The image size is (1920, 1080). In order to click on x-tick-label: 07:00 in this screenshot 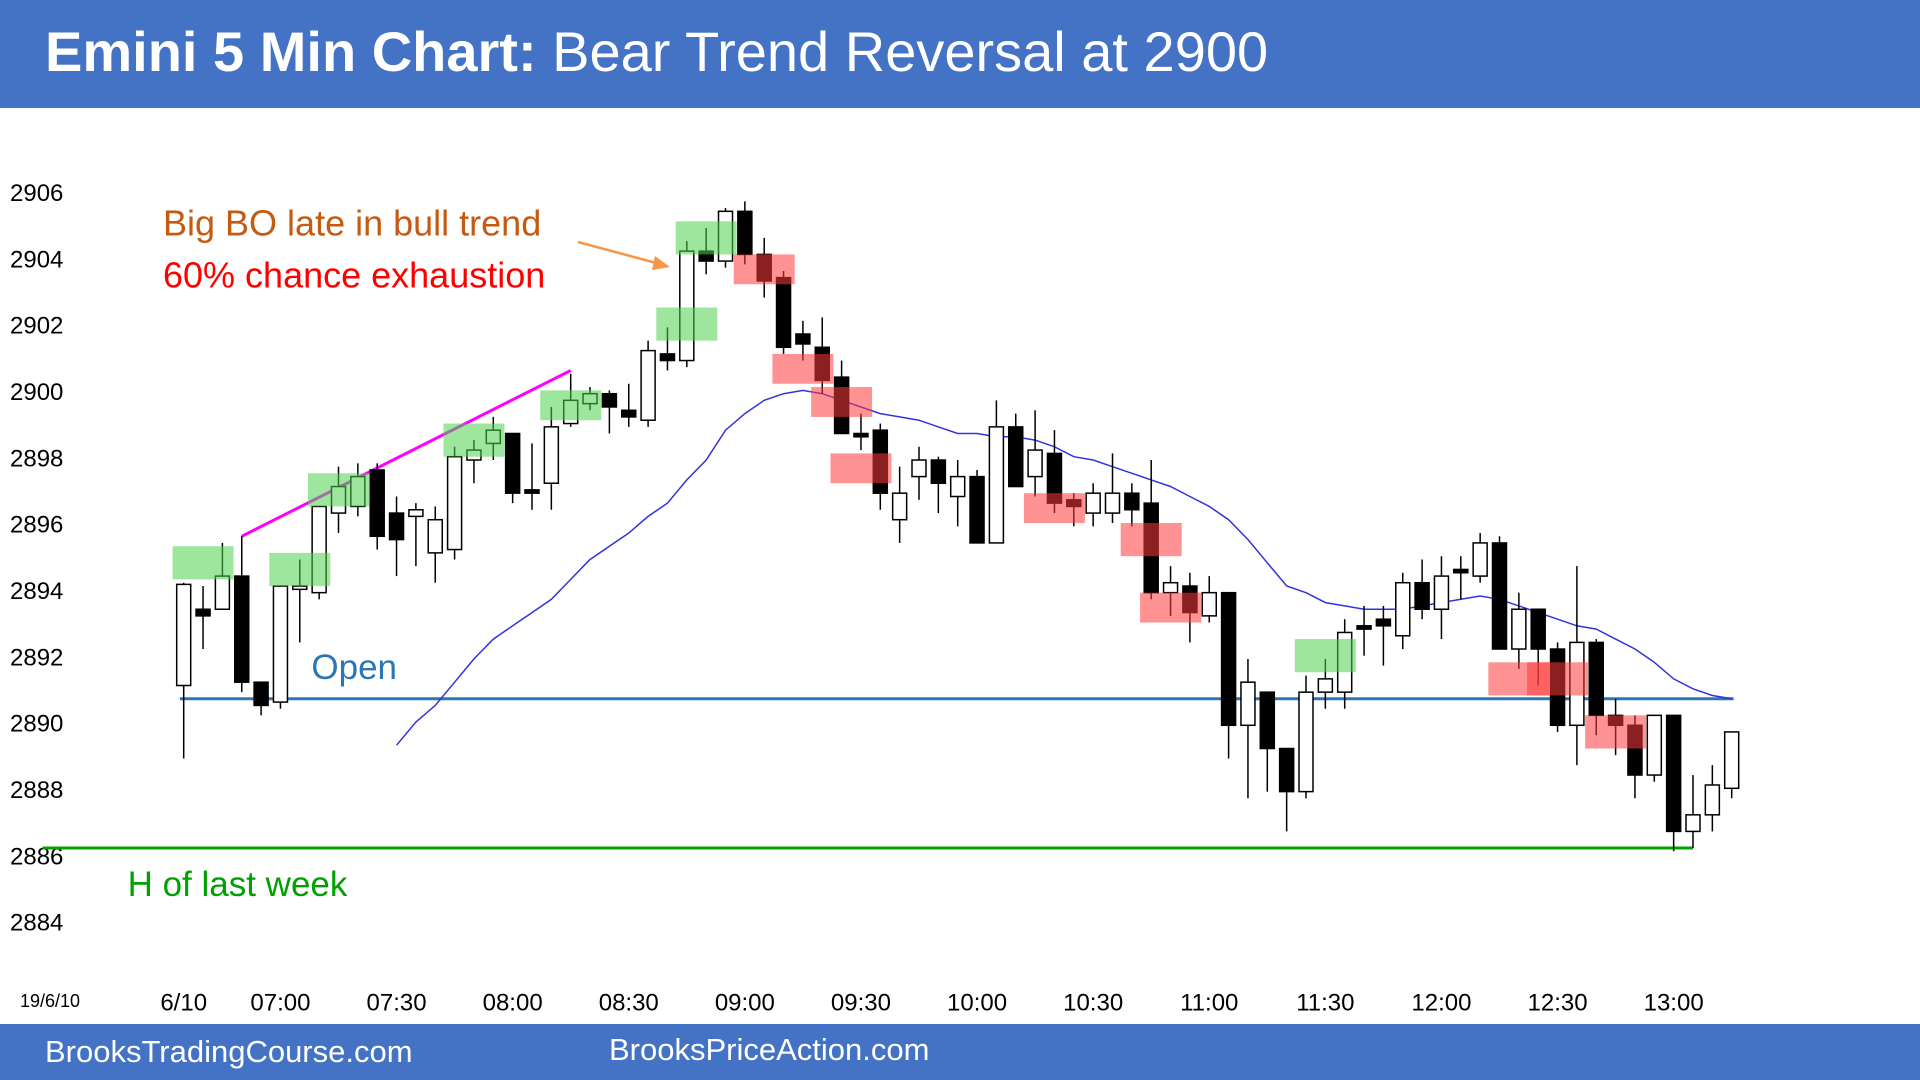, I will do `click(280, 1002)`.